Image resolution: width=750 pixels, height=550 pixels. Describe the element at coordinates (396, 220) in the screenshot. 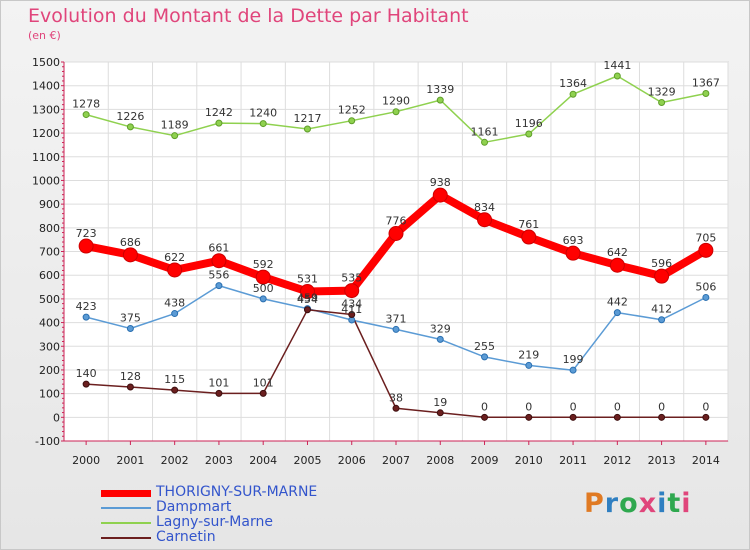

I see `data-label-thorigny: 776` at that location.